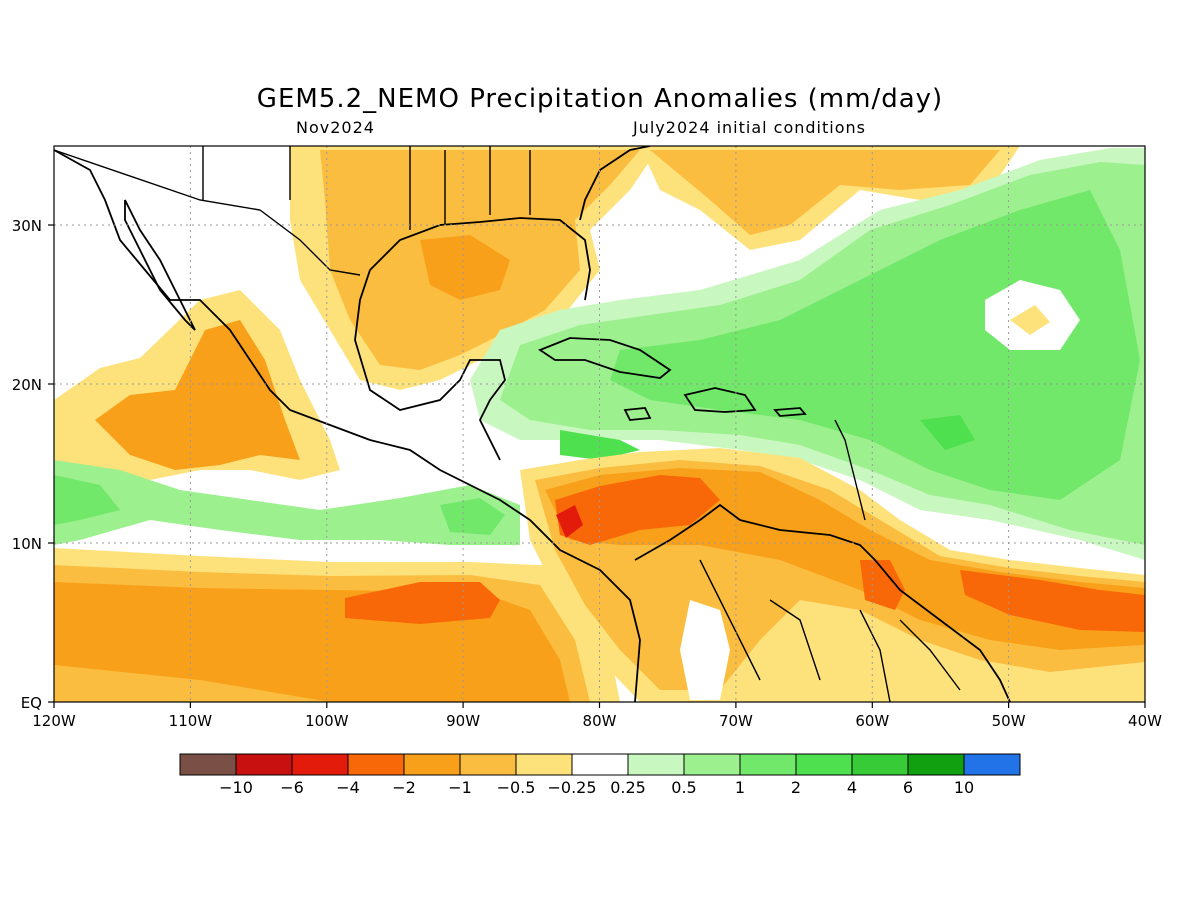  I want to click on pacific-wet-stripe, so click(287, 502).